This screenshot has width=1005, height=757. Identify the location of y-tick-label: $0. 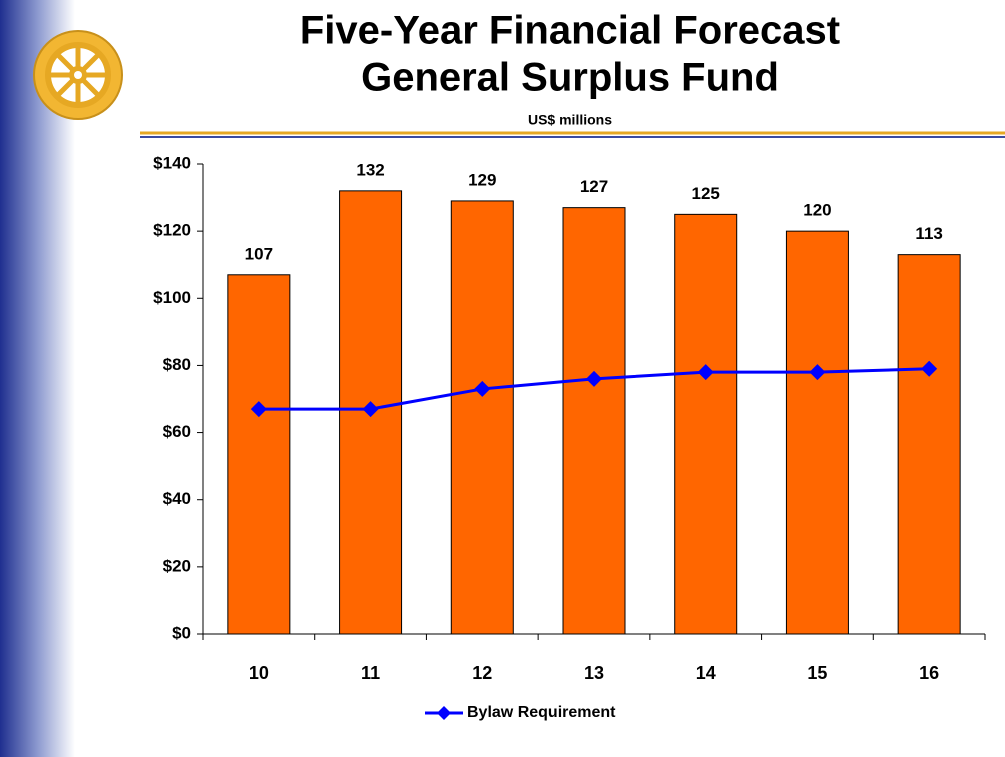
(181, 632).